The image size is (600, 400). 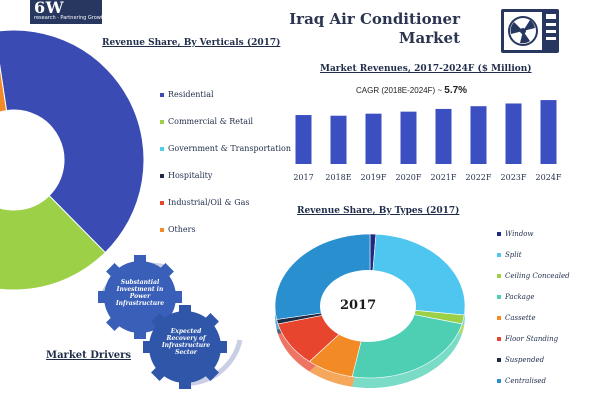 I want to click on company-logo: 6W research · Partnering Growth, so click(x=68, y=12).